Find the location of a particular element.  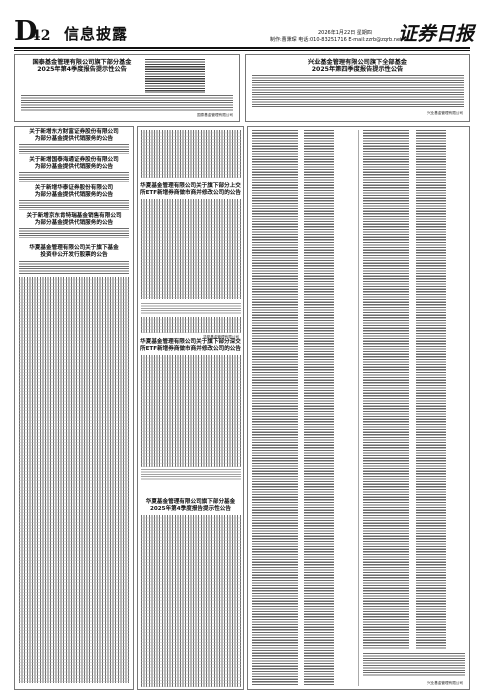

notice-title: 华夏基金管理有限公司关于旗下部分深交 所ETF新增券商做市商并修改公司的公告 is located at coordinates (190, 345).